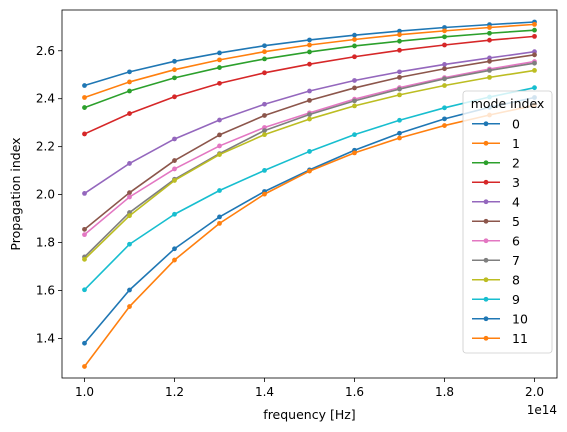 The image size is (567, 432). I want to click on y-axis-title: Propagation index, so click(15, 193).